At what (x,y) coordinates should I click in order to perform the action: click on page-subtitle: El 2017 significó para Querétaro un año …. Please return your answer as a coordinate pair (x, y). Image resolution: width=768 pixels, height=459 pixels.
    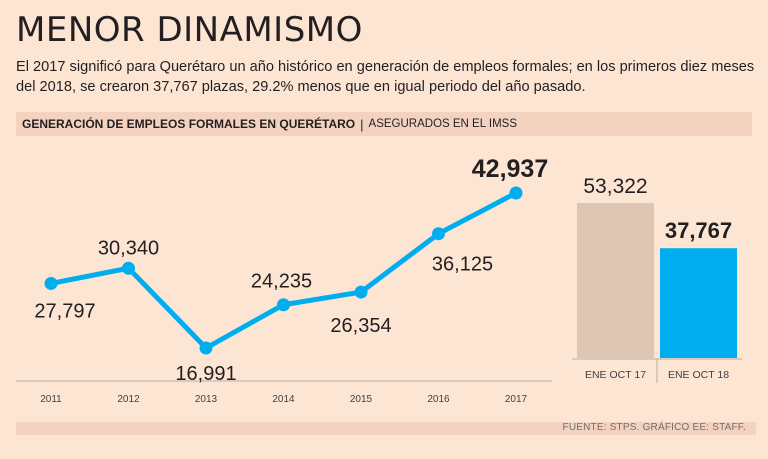
    Looking at the image, I should click on (385, 77).